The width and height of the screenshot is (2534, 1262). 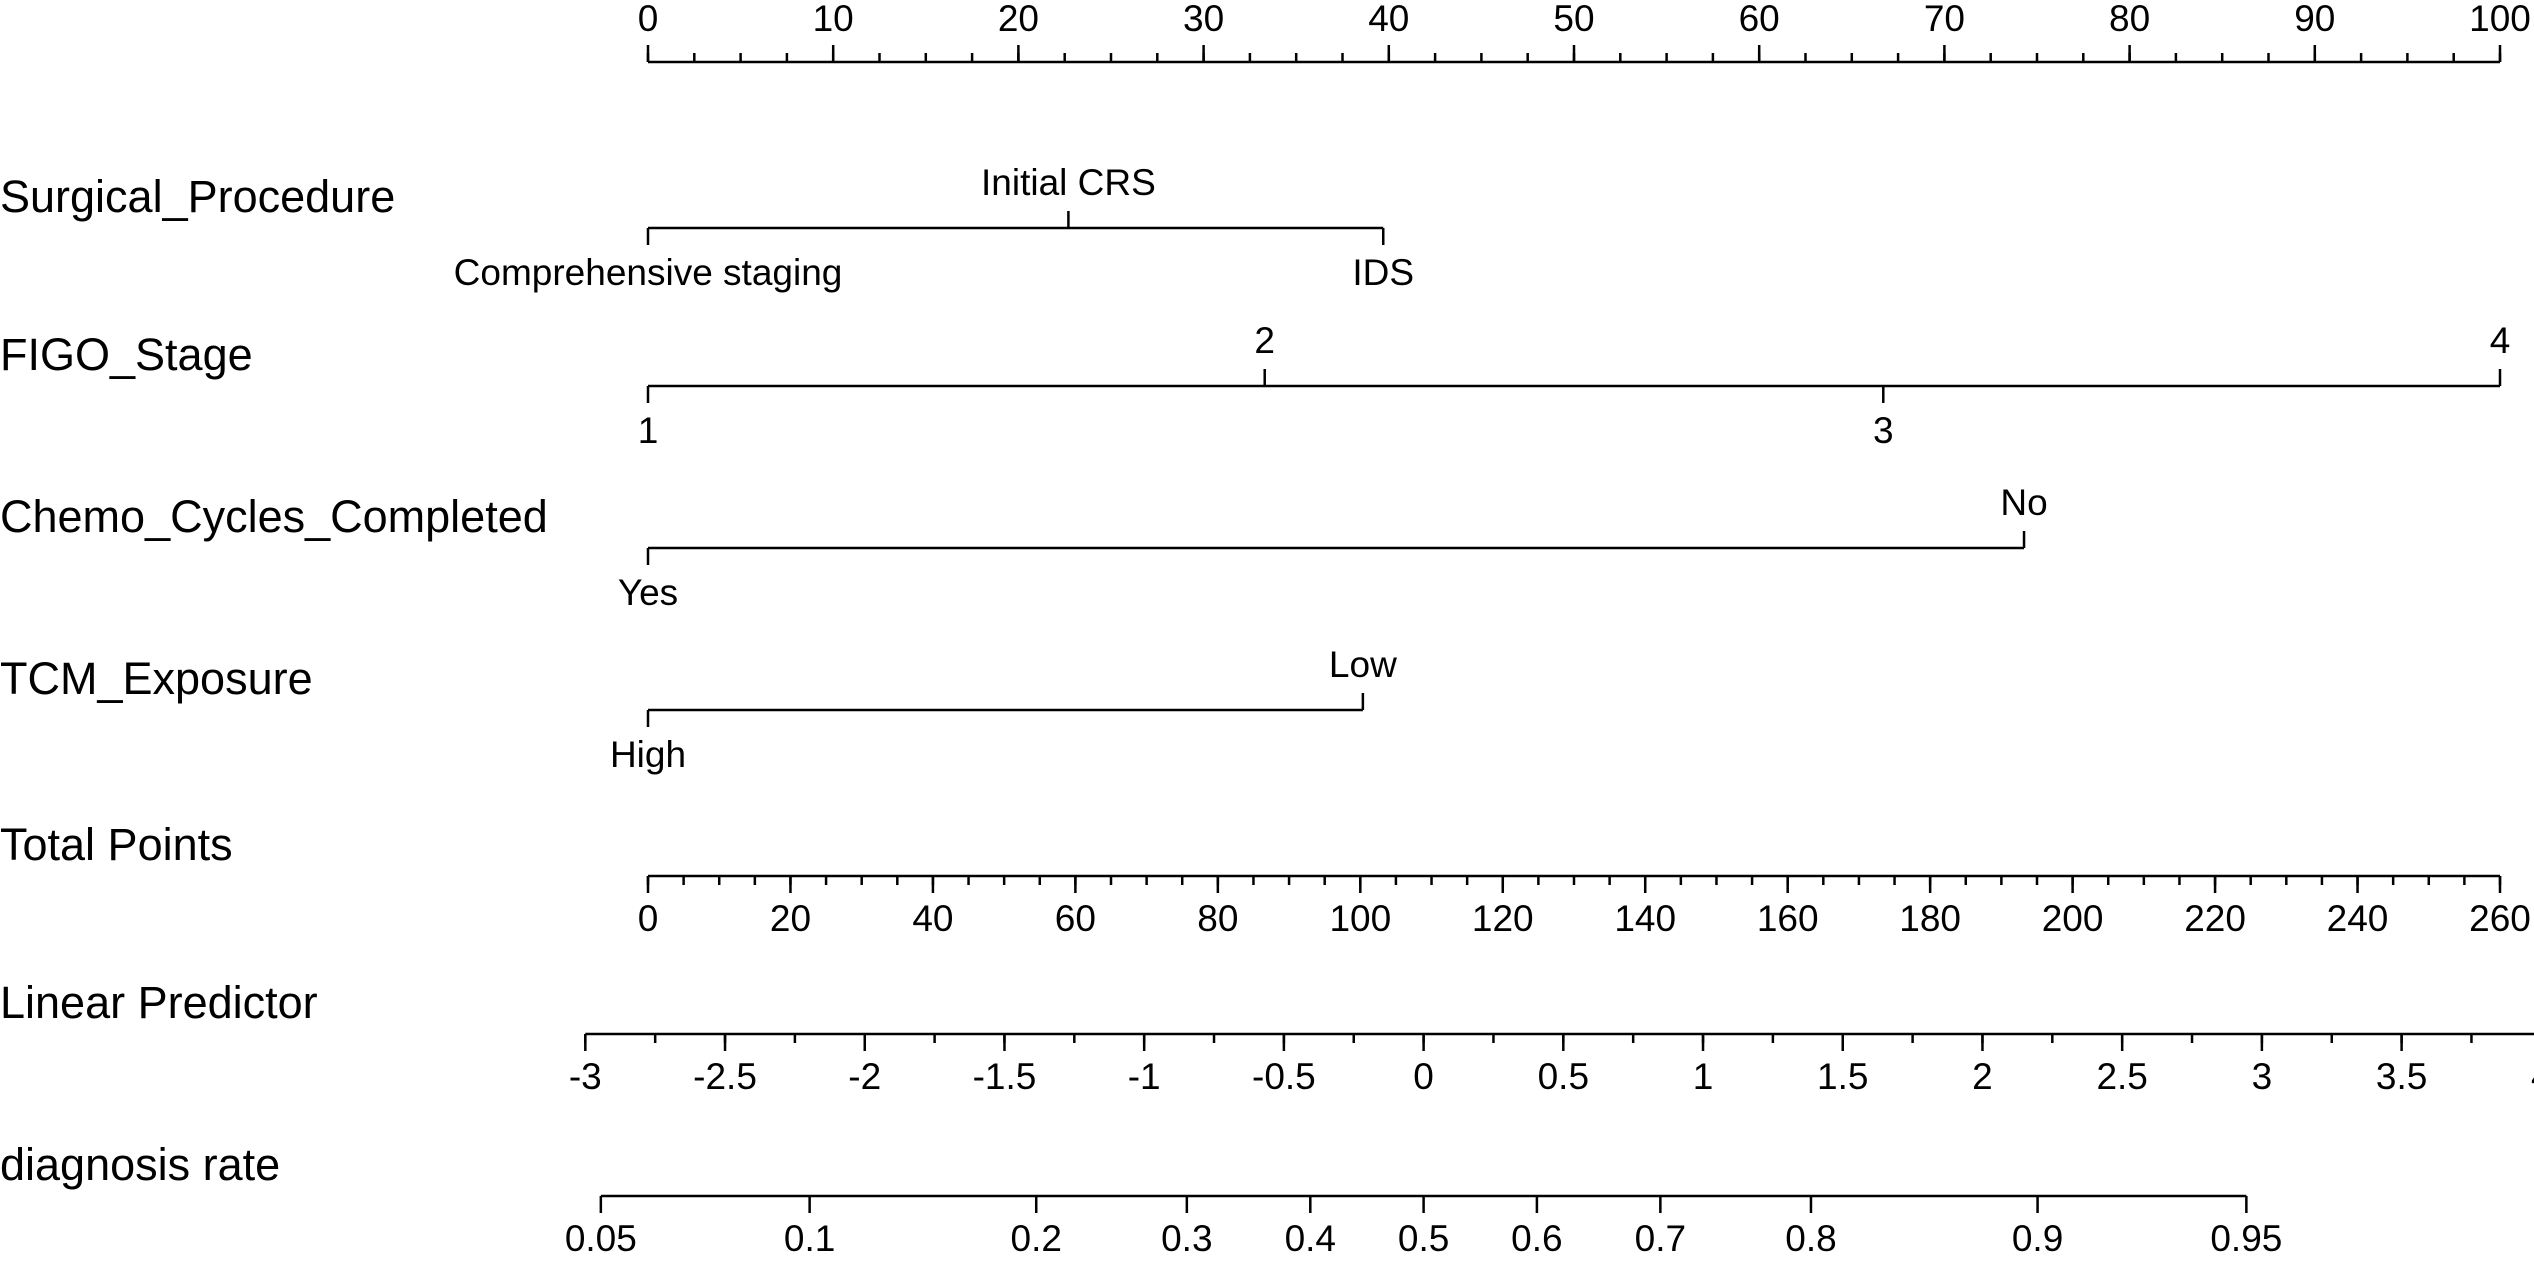 What do you see at coordinates (274, 516) in the screenshot?
I see `row-label: Chemo_Cycles_Completed` at bounding box center [274, 516].